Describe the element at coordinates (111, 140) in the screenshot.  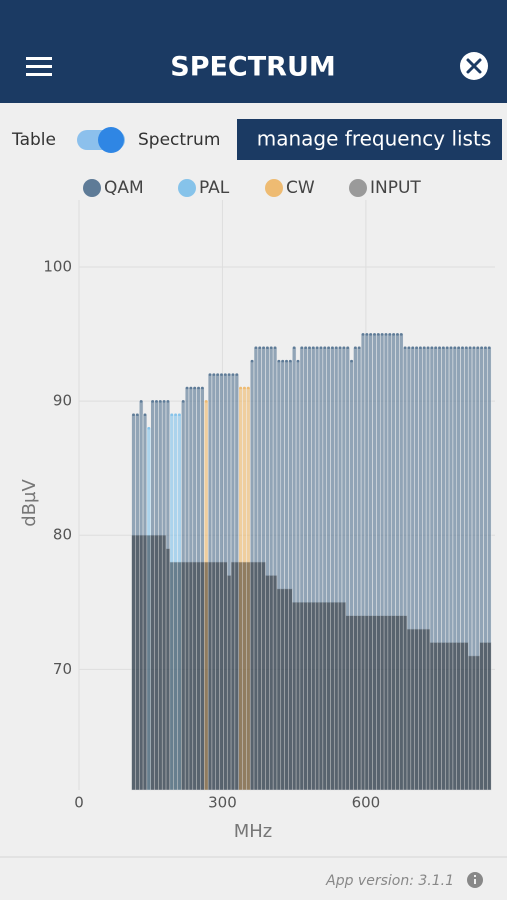
I see `toggle-knob` at that location.